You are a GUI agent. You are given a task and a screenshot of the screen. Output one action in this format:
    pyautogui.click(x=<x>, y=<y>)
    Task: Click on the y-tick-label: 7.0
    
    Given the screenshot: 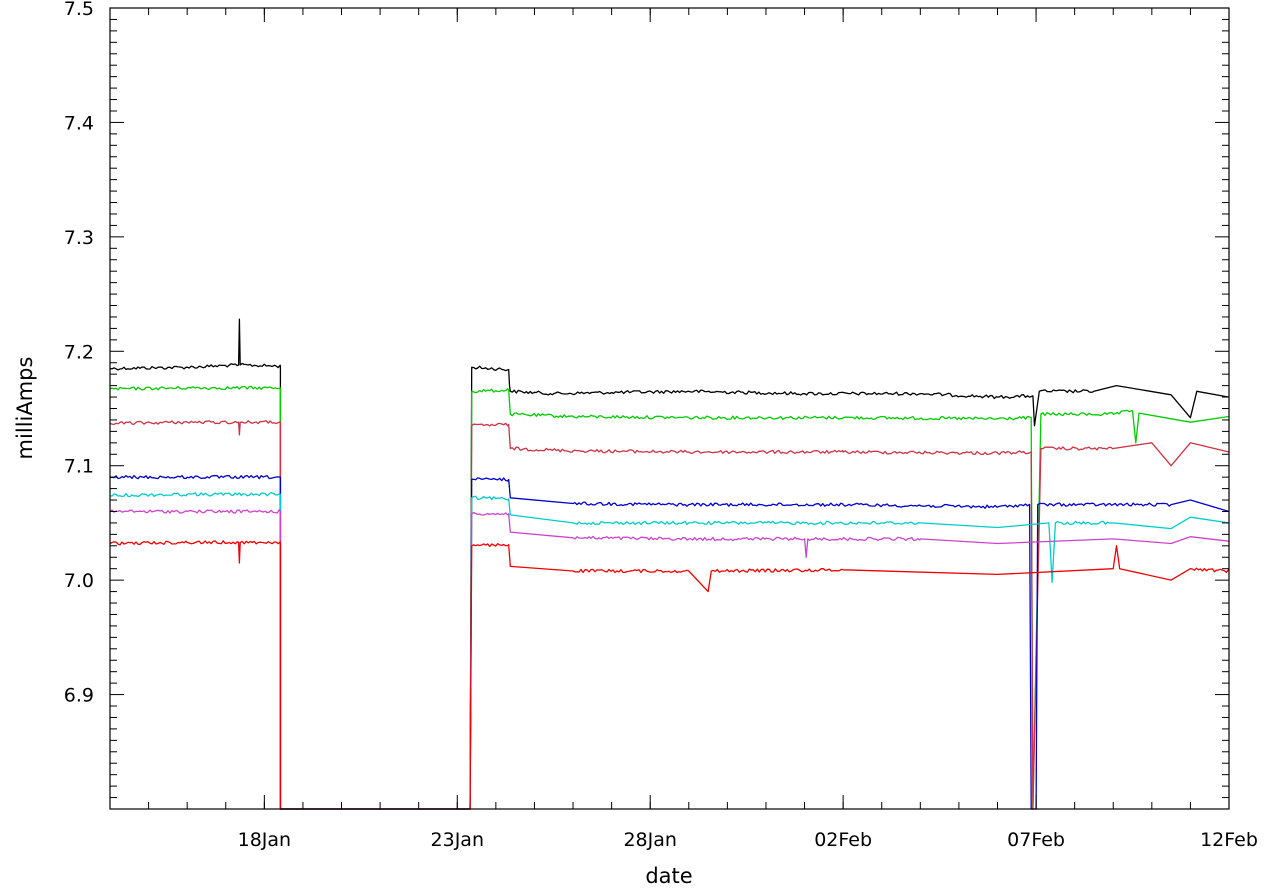 What is the action you would take?
    pyautogui.click(x=79, y=581)
    